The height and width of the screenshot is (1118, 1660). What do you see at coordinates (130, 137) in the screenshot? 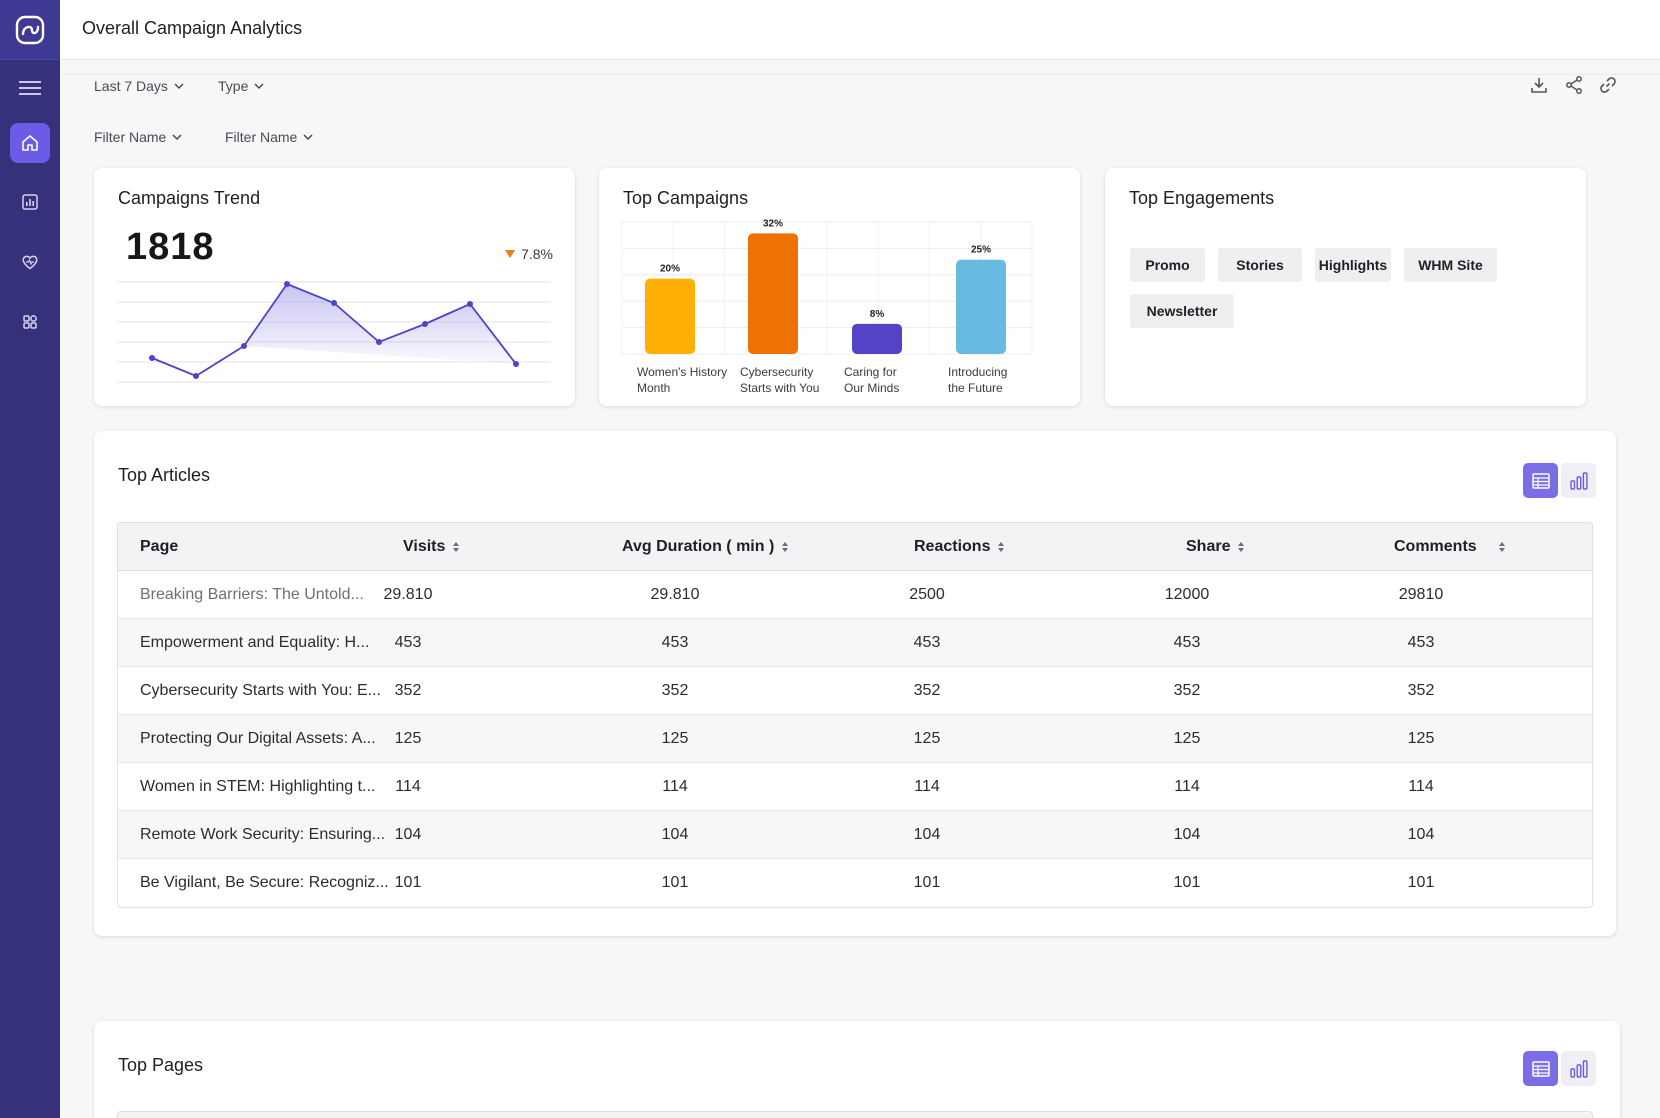
I see `filter-label-1: Filter Name` at bounding box center [130, 137].